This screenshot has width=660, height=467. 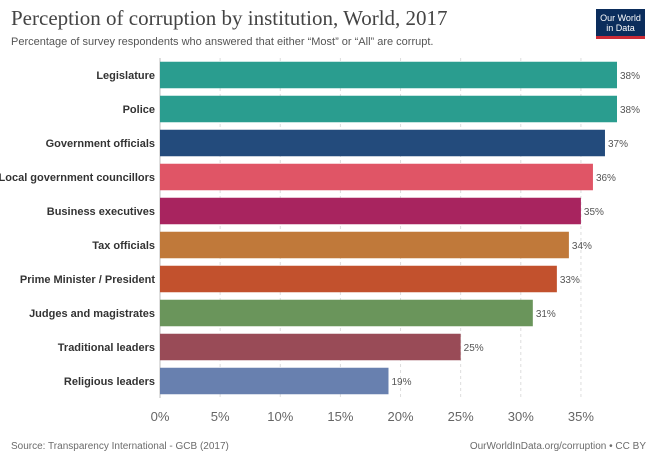 I want to click on x-tick-label: 30%, so click(x=521, y=416).